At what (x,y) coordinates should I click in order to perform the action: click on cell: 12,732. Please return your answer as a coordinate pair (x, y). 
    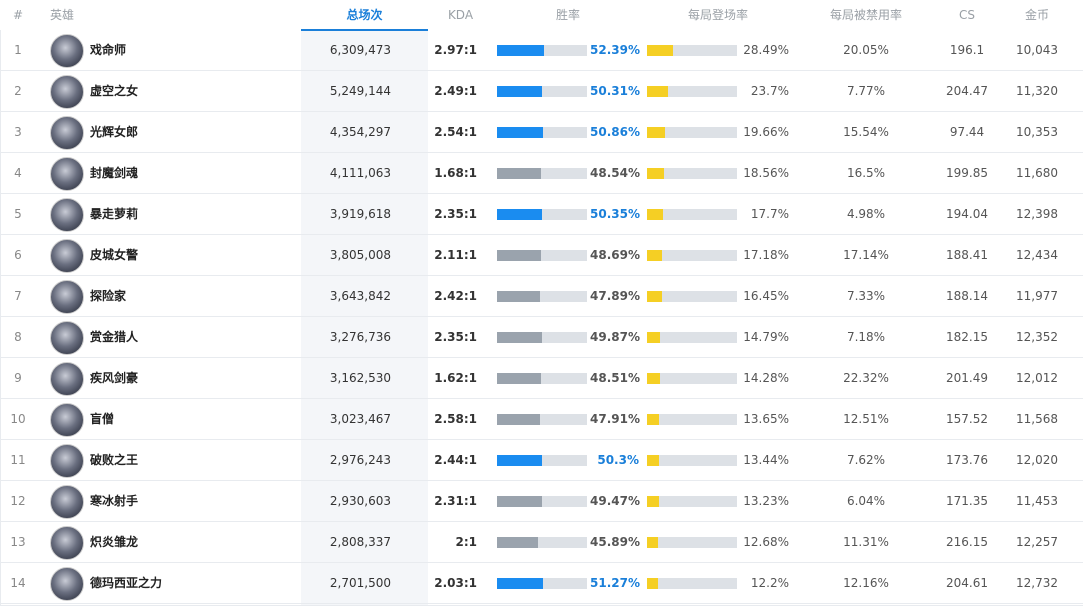
    Looking at the image, I should click on (1037, 583).